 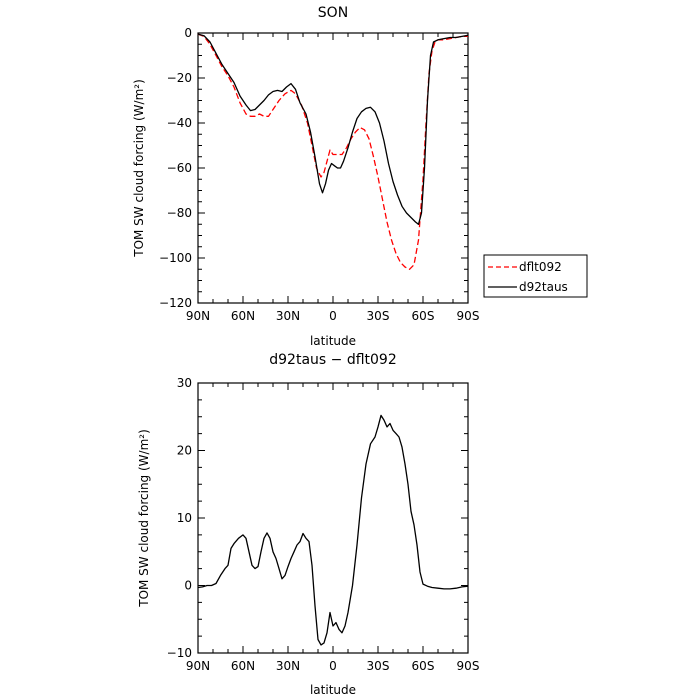 I want to click on top-x-tick-label: 30S, so click(x=378, y=316).